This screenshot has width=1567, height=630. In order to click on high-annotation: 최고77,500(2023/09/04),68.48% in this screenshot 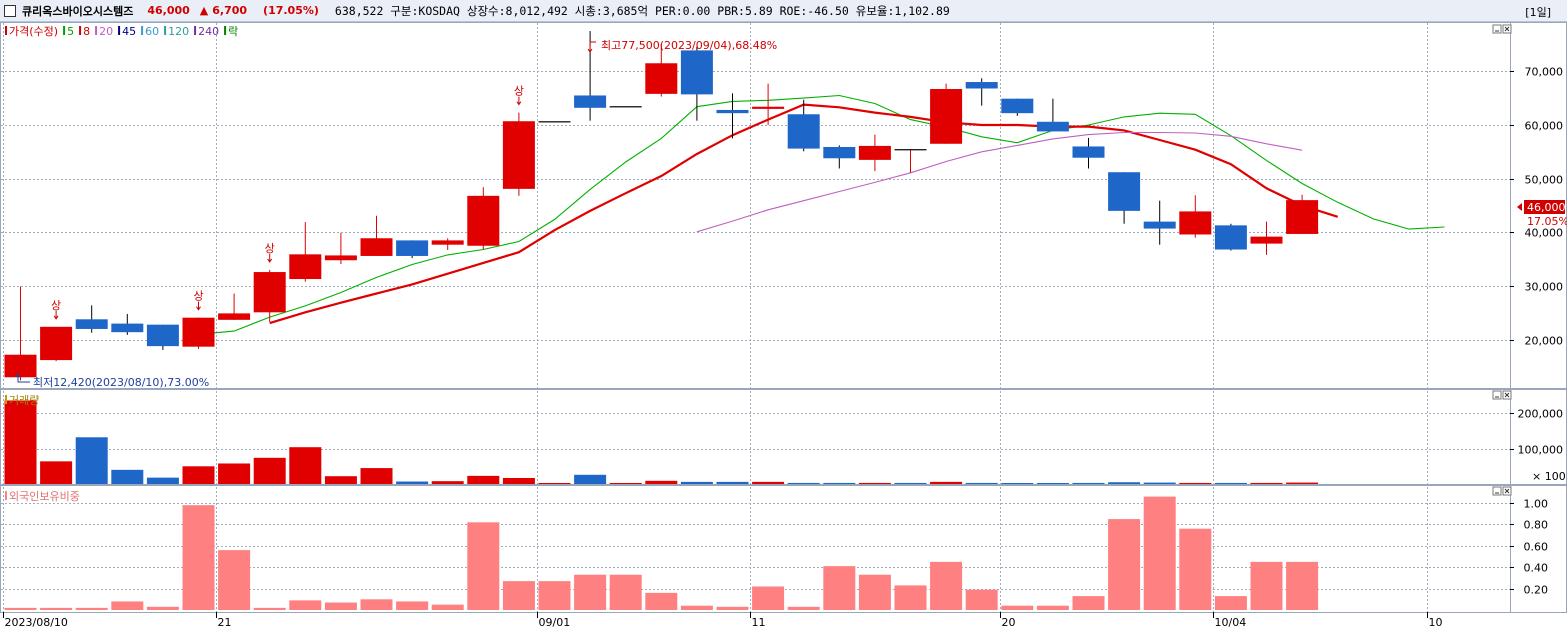, I will do `click(689, 45)`.